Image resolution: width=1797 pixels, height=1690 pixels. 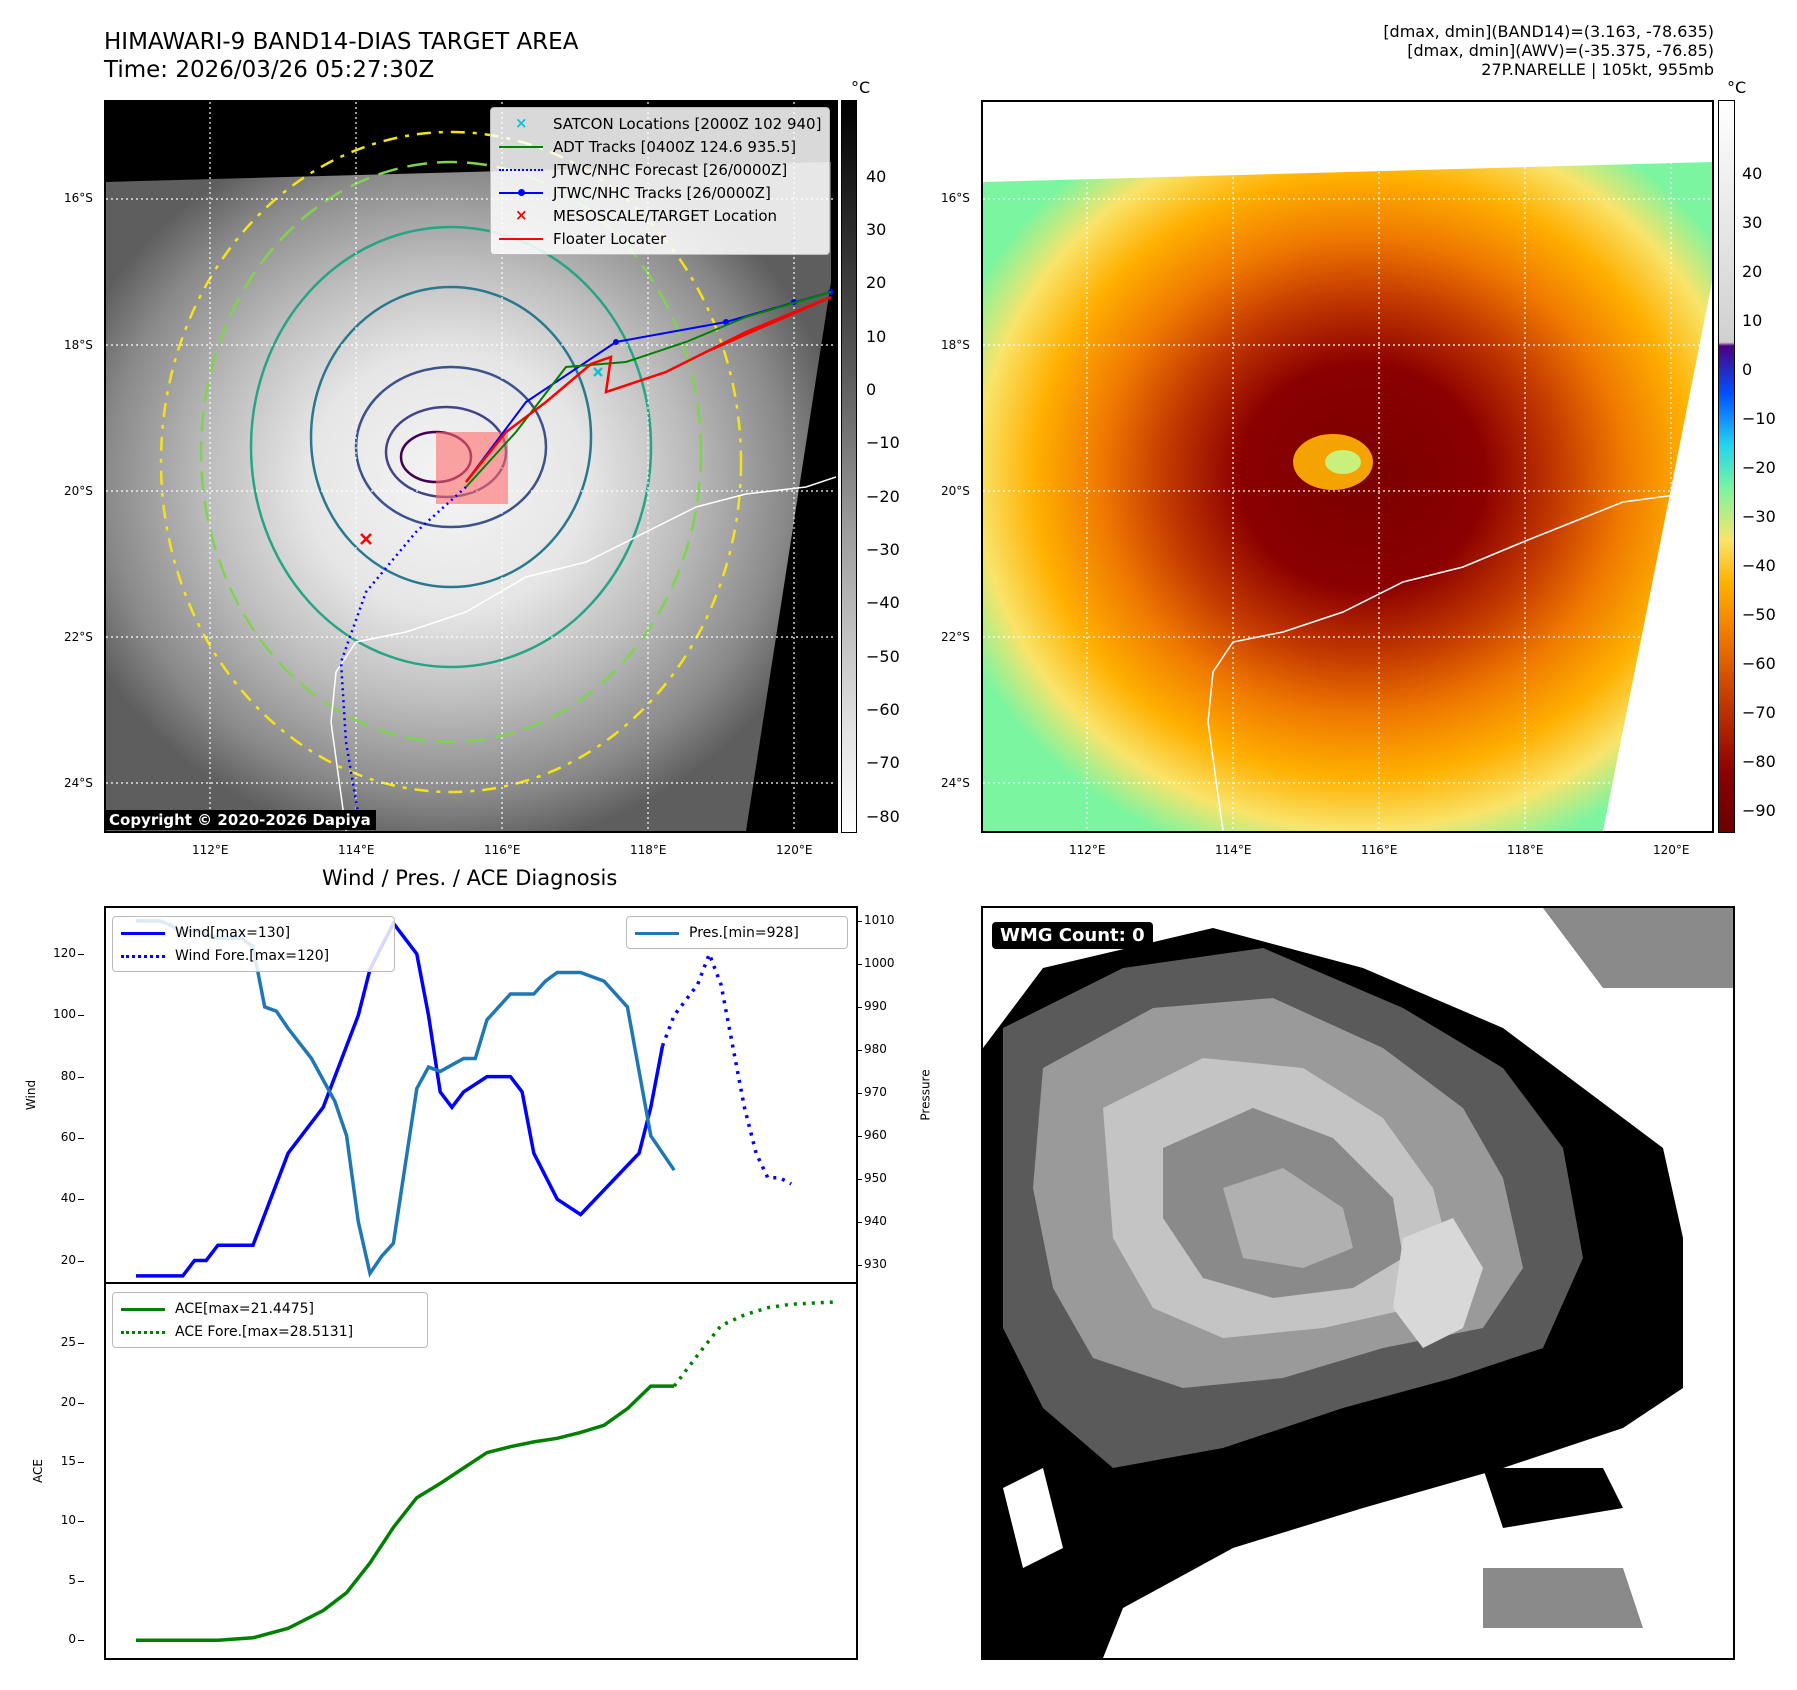 I want to click on ace-legend: ACE[max=21.4475] ACE Fore.[max=28.5131], so click(x=270, y=1320).